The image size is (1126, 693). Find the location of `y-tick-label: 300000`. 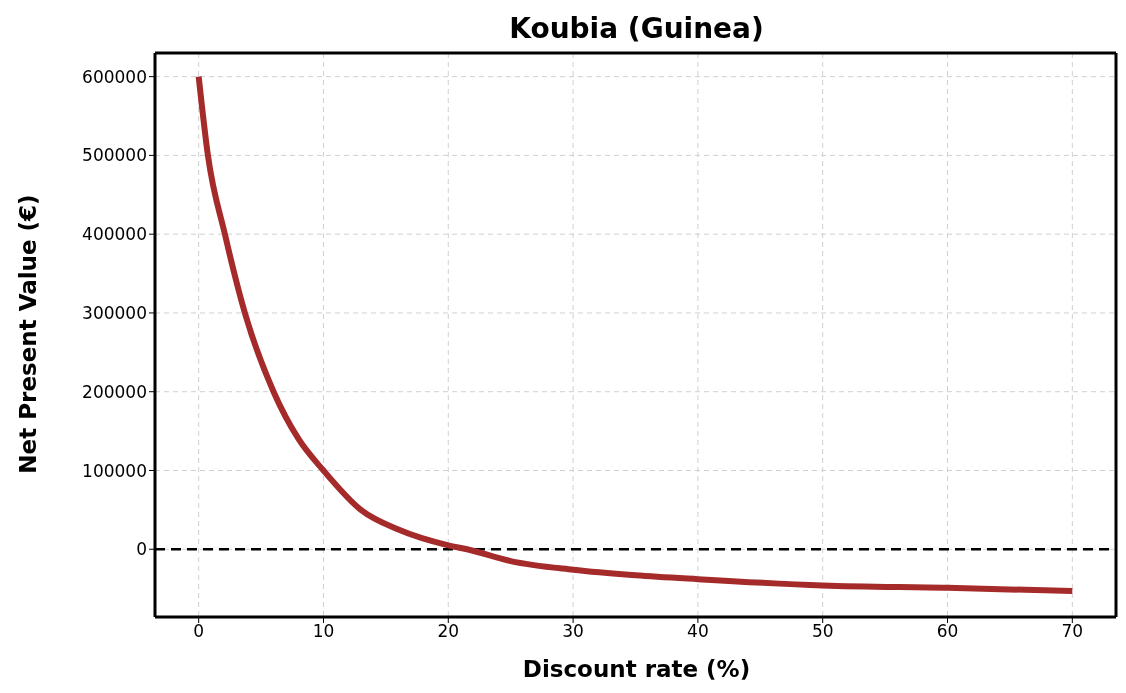

y-tick-label: 300000 is located at coordinates (114, 312).